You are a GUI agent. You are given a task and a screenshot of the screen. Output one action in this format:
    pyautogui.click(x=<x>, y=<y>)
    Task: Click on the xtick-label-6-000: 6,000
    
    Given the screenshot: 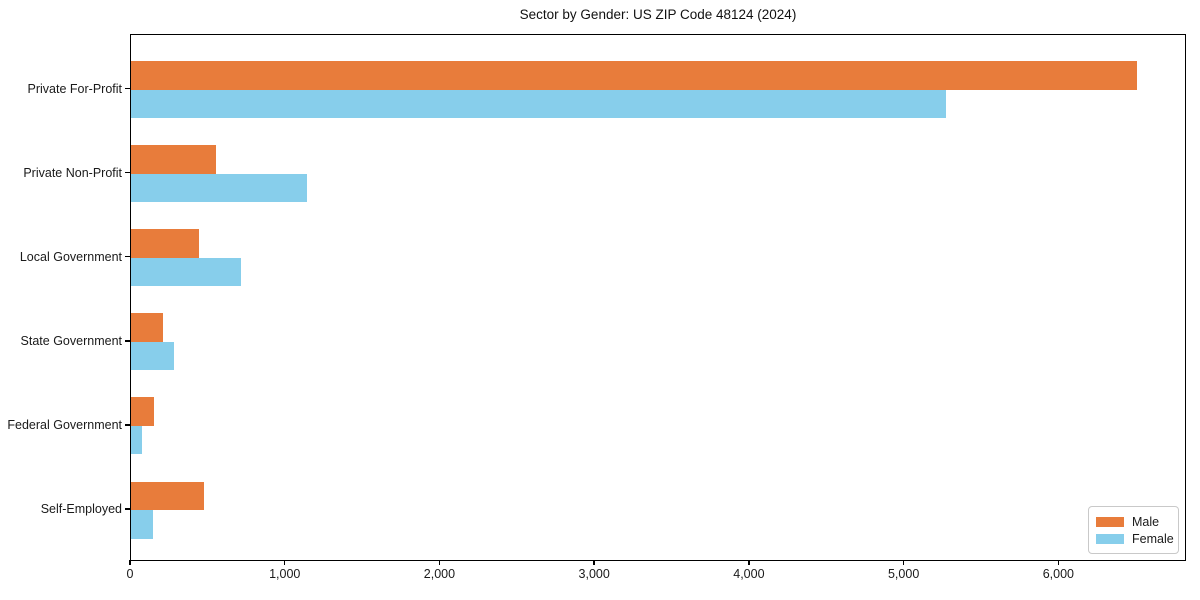 What is the action you would take?
    pyautogui.click(x=1058, y=574)
    